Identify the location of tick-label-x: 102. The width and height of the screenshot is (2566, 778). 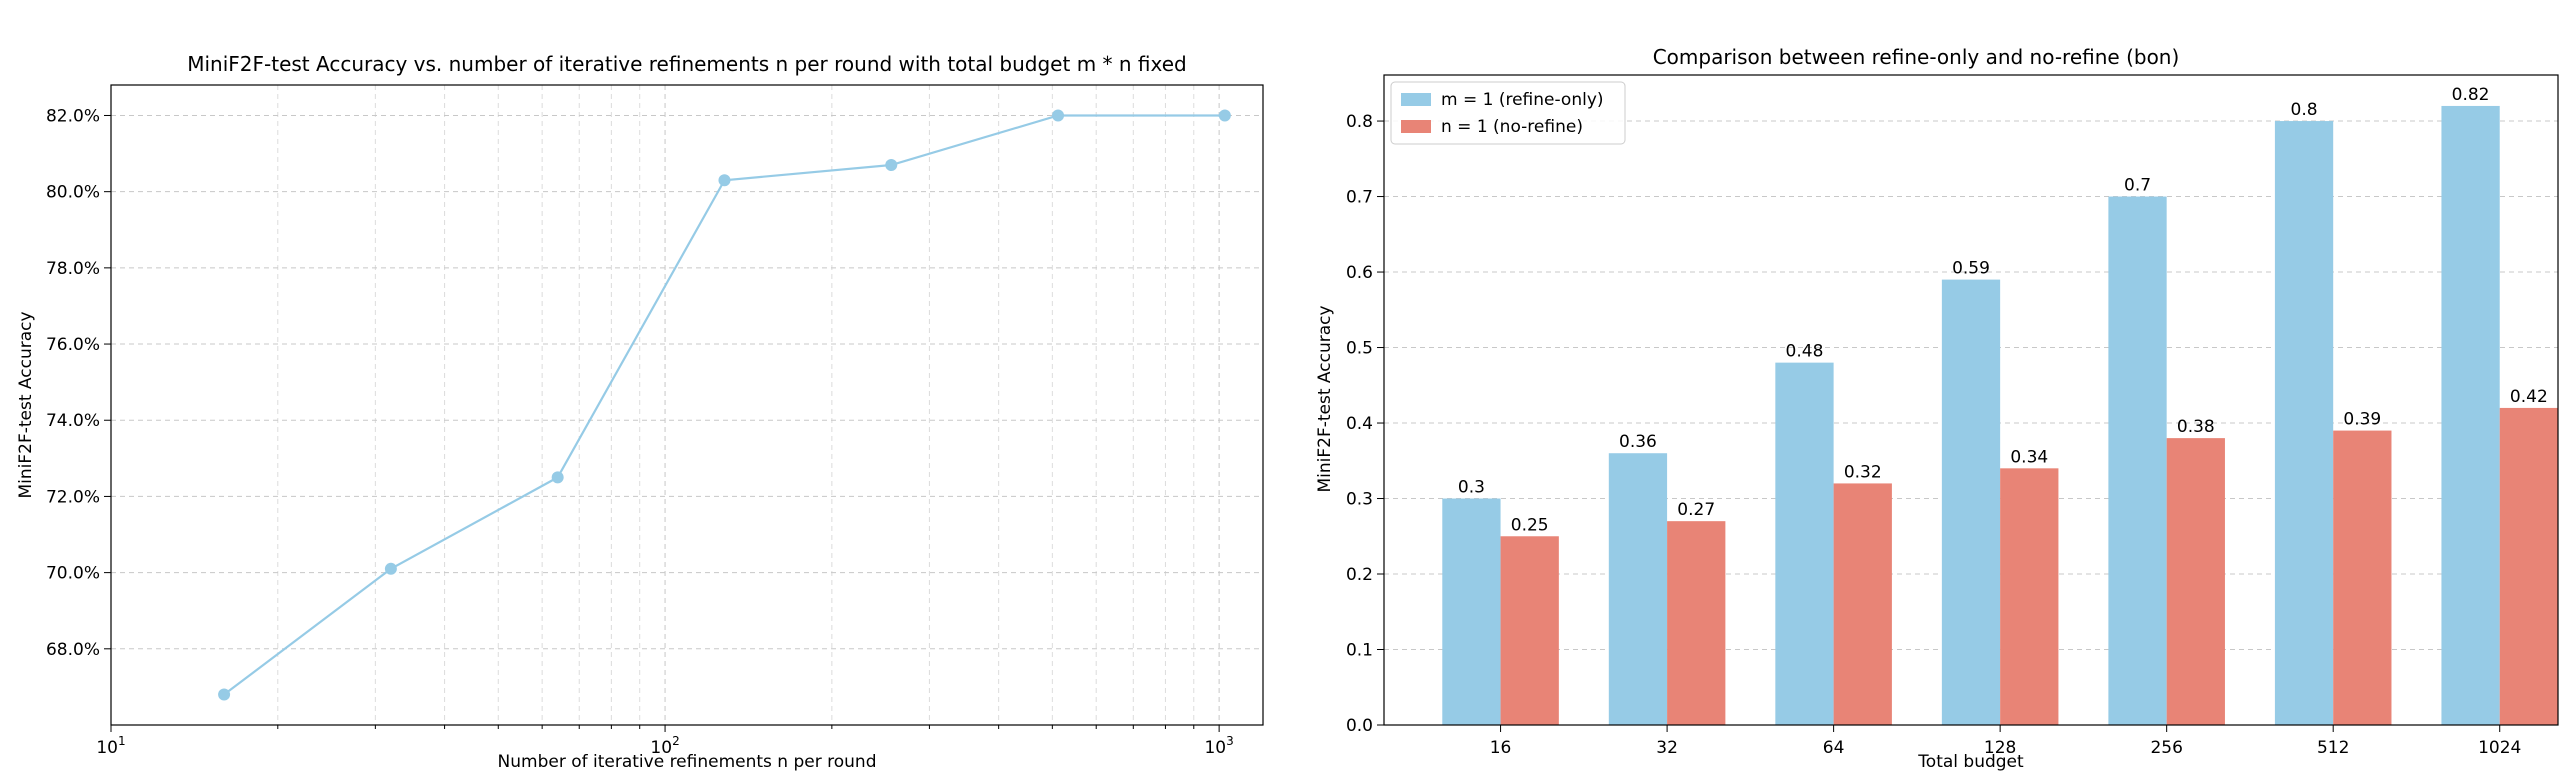
(664, 746).